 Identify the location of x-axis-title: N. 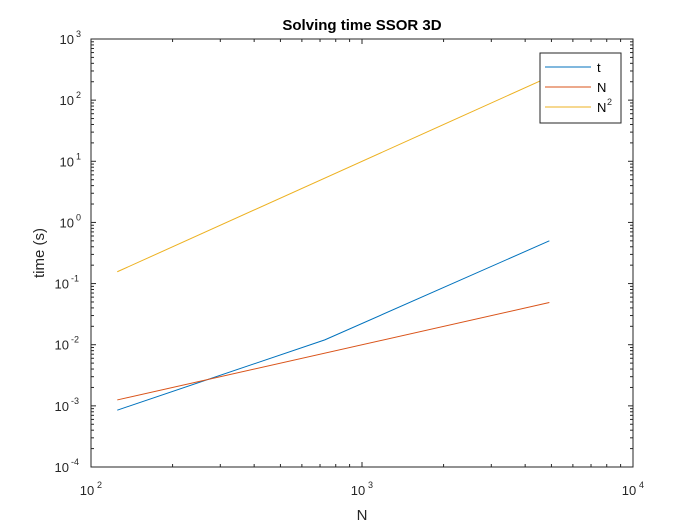
(362, 515).